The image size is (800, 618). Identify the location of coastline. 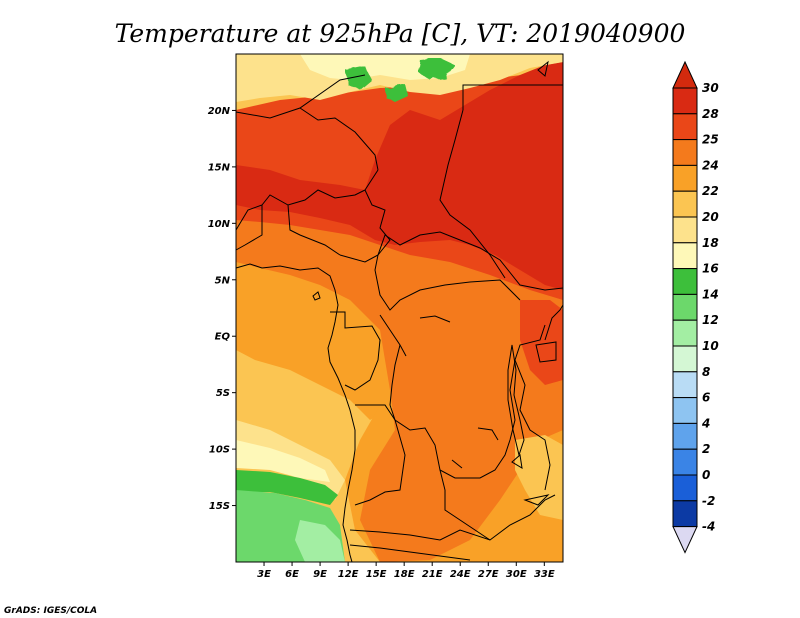
(295, 413).